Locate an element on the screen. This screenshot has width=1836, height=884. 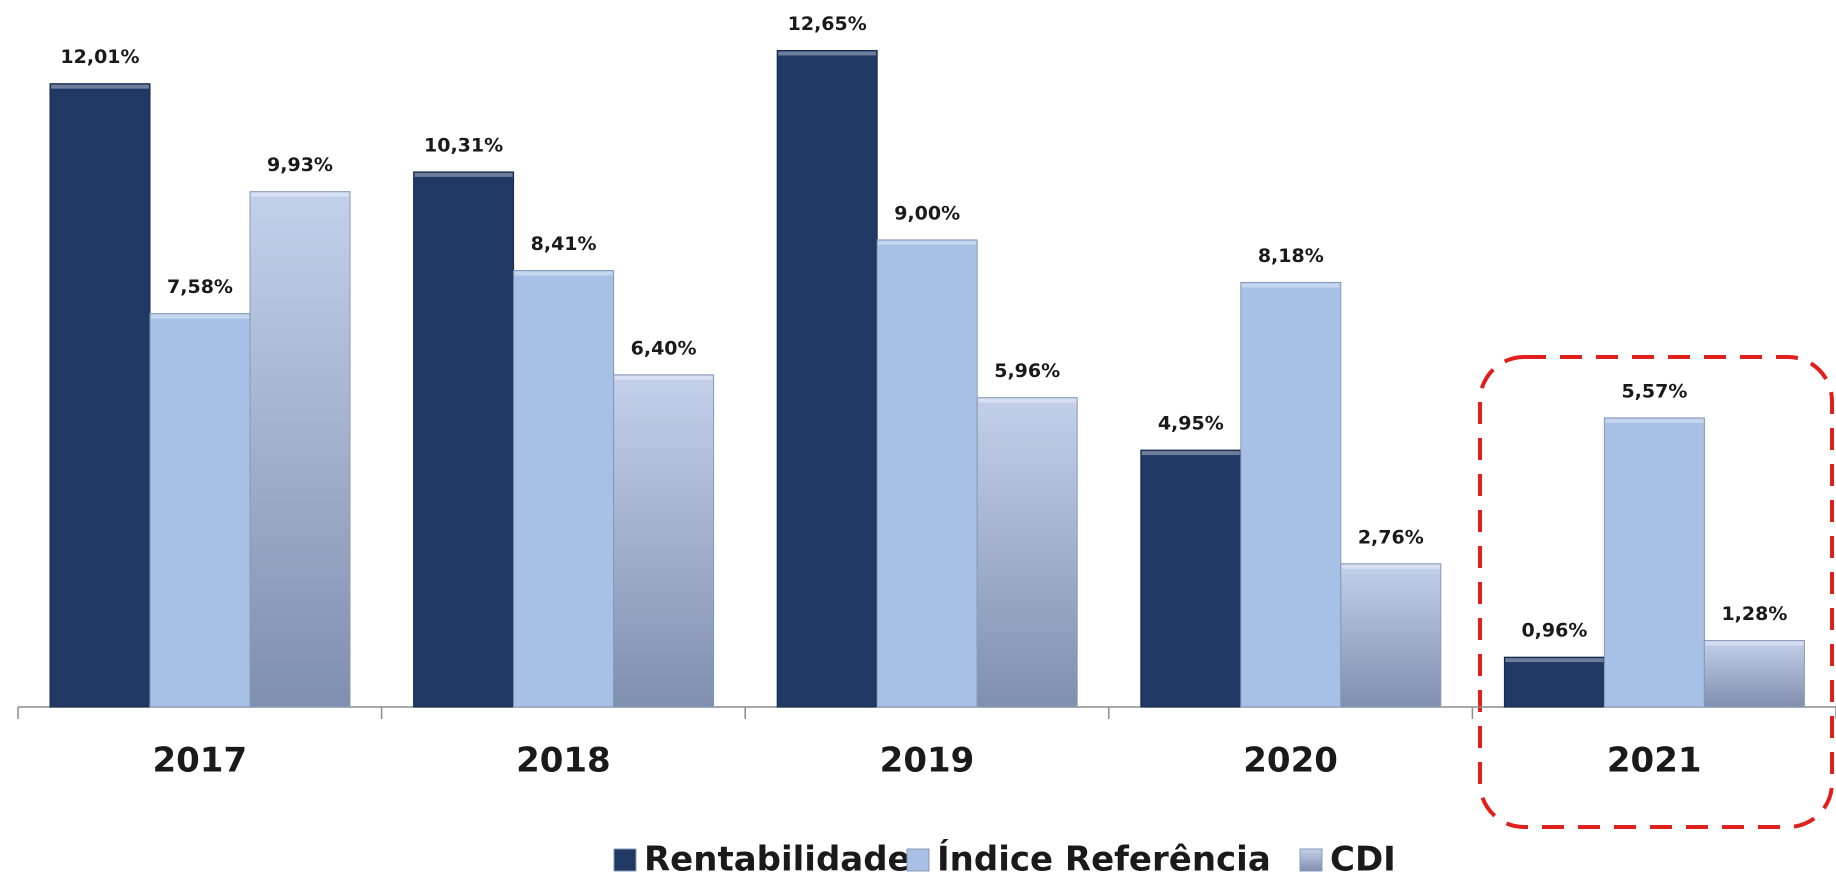
data-label: 1,28% is located at coordinates (1754, 614).